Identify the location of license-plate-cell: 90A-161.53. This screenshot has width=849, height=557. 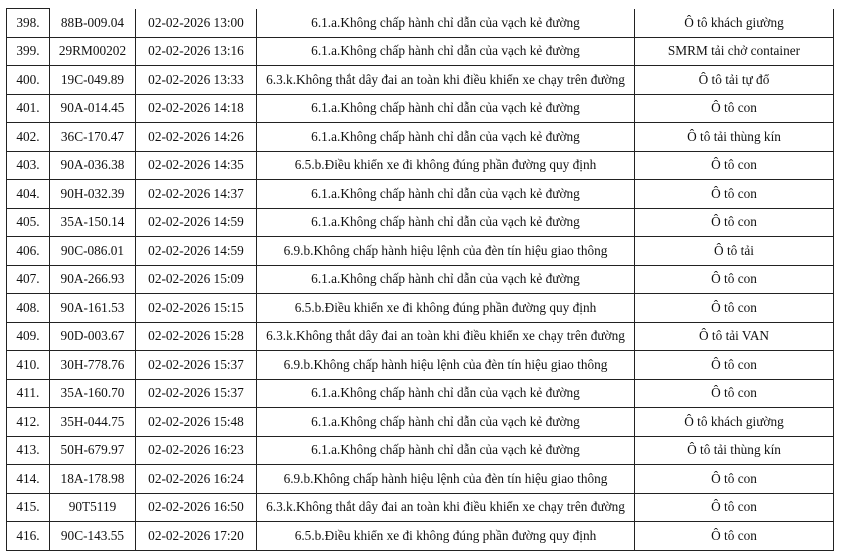
(92, 308).